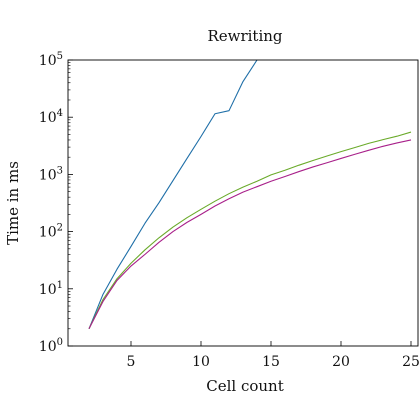 This screenshot has width=420, height=420. What do you see at coordinates (51, 289) in the screenshot?
I see `y-tick-label: 10¹` at bounding box center [51, 289].